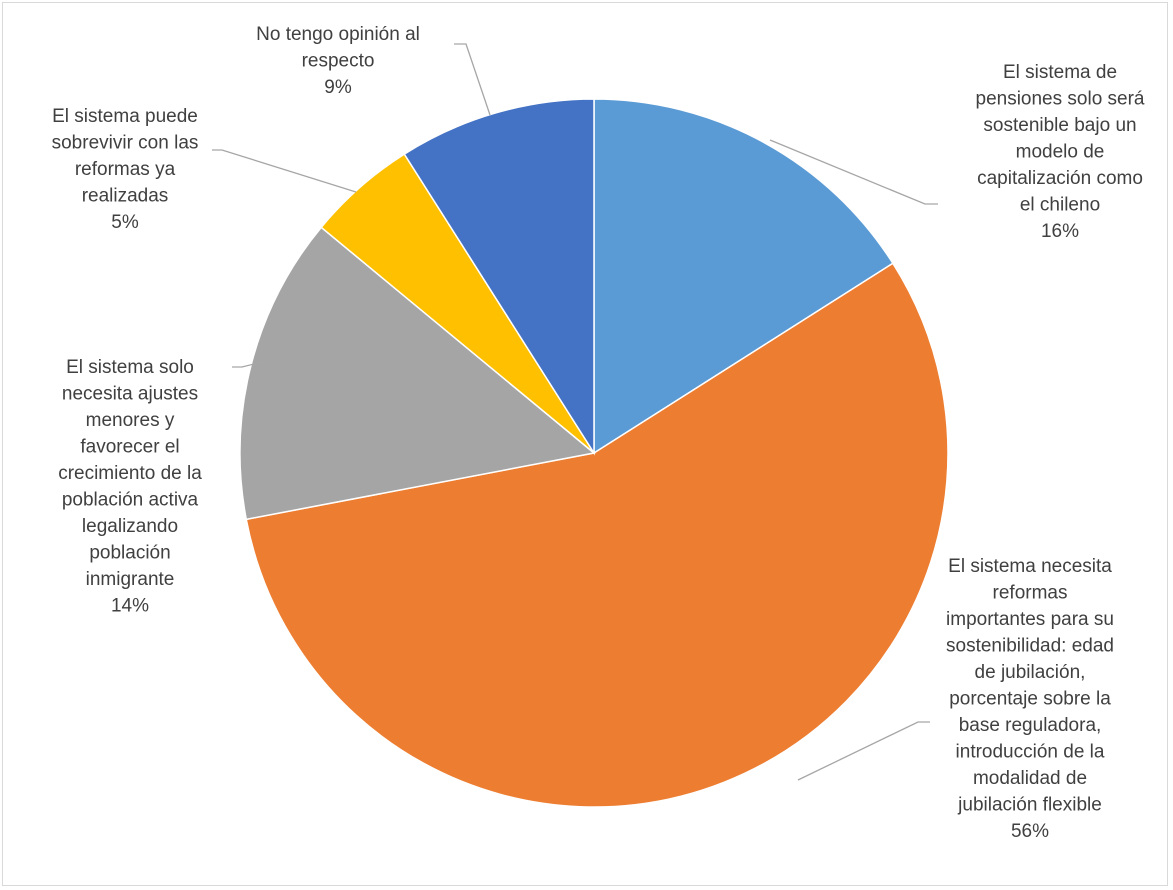 The width and height of the screenshot is (1173, 890). Describe the element at coordinates (129, 447) in the screenshot. I see `data-label-line: favorecer el` at that location.